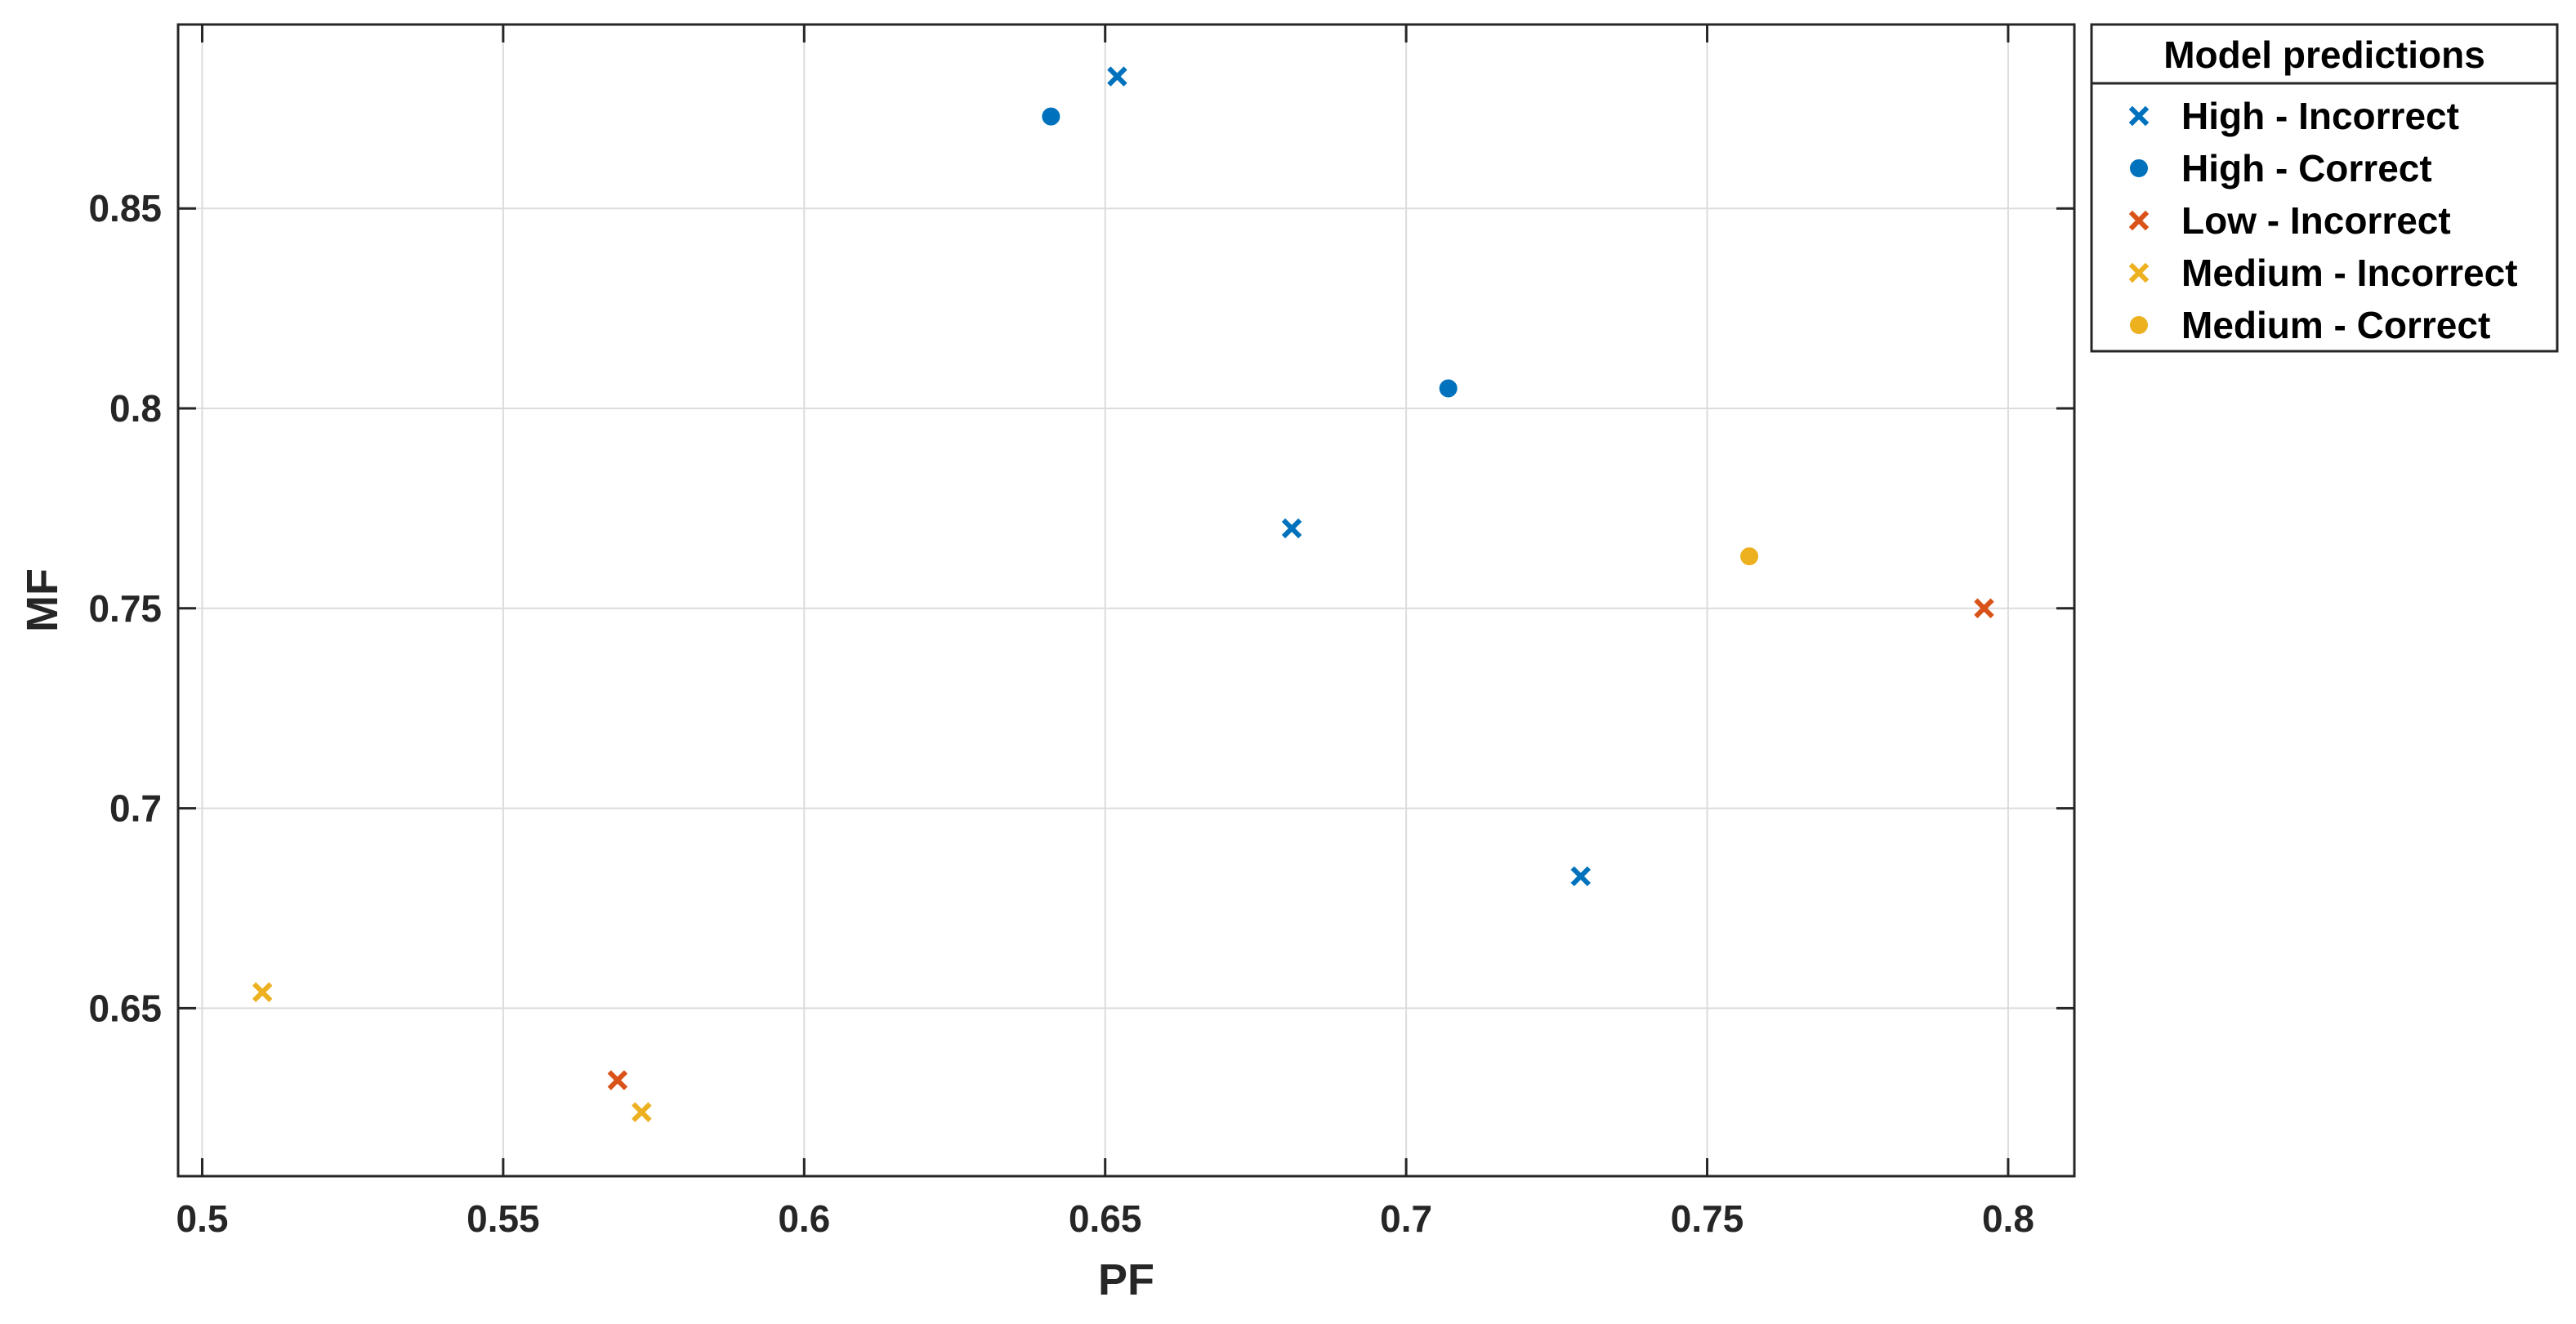  Describe the element at coordinates (503, 1218) in the screenshot. I see `x-tick-label: 0.55` at that location.